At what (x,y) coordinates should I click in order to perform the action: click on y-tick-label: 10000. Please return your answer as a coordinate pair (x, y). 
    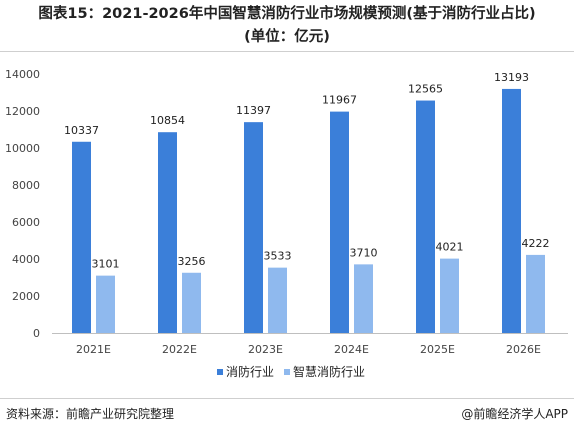
    Looking at the image, I should click on (22, 148).